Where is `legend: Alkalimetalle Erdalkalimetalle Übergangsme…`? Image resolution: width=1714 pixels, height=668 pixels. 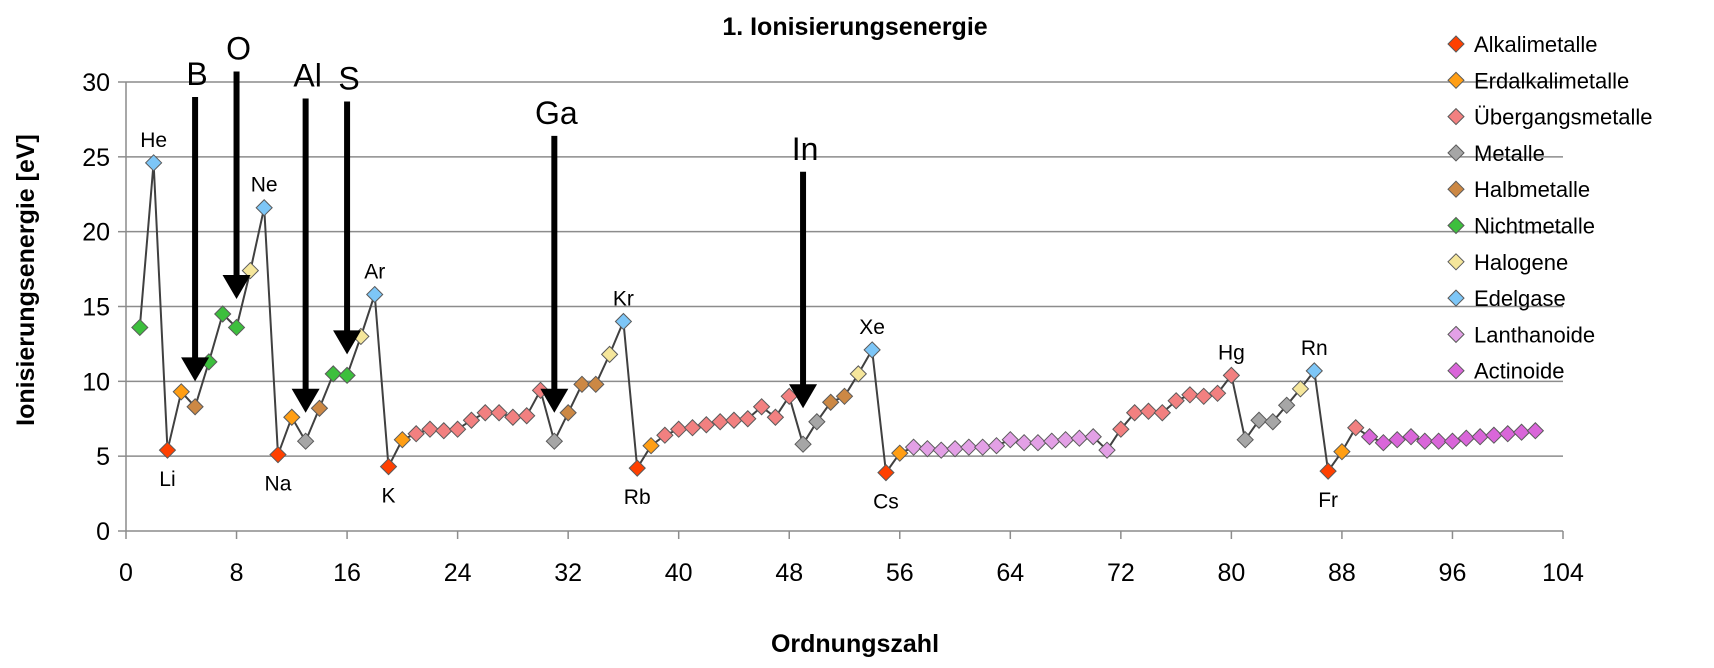 legend: Alkalimetalle Erdalkalimetalle Übergangsme… is located at coordinates (1550, 208).